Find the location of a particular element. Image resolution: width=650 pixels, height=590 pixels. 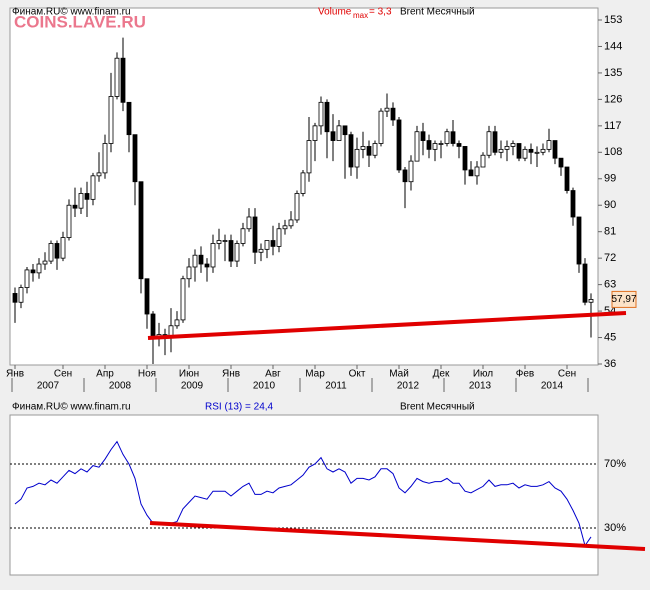

x-tick-label: Апр is located at coordinates (105, 374).